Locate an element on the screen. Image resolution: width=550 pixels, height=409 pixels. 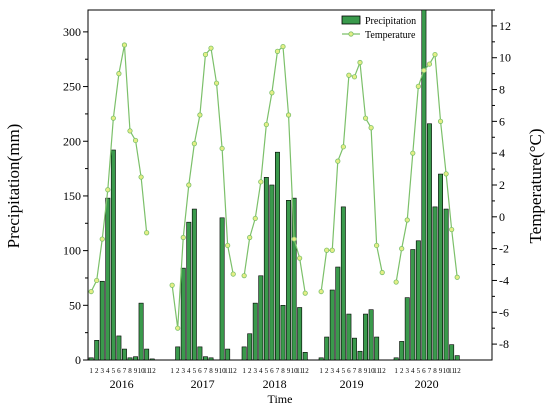
right-tick-label--2: -2 is located at coordinates (504, 249).